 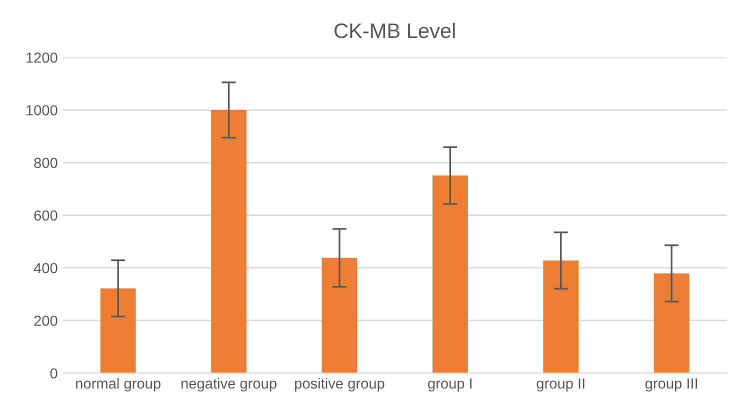 What do you see at coordinates (671, 385) in the screenshot?
I see `x-tick-label: group III` at bounding box center [671, 385].